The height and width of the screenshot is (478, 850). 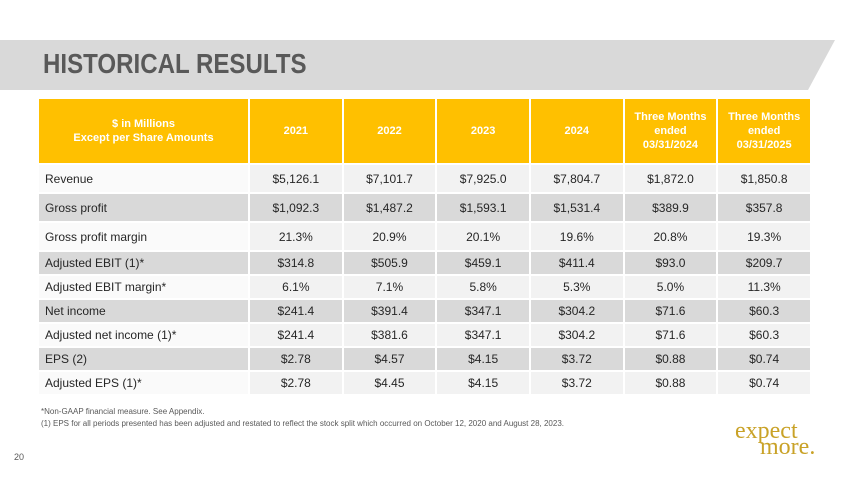 What do you see at coordinates (296, 287) in the screenshot?
I see `value-cell: 6.1%` at bounding box center [296, 287].